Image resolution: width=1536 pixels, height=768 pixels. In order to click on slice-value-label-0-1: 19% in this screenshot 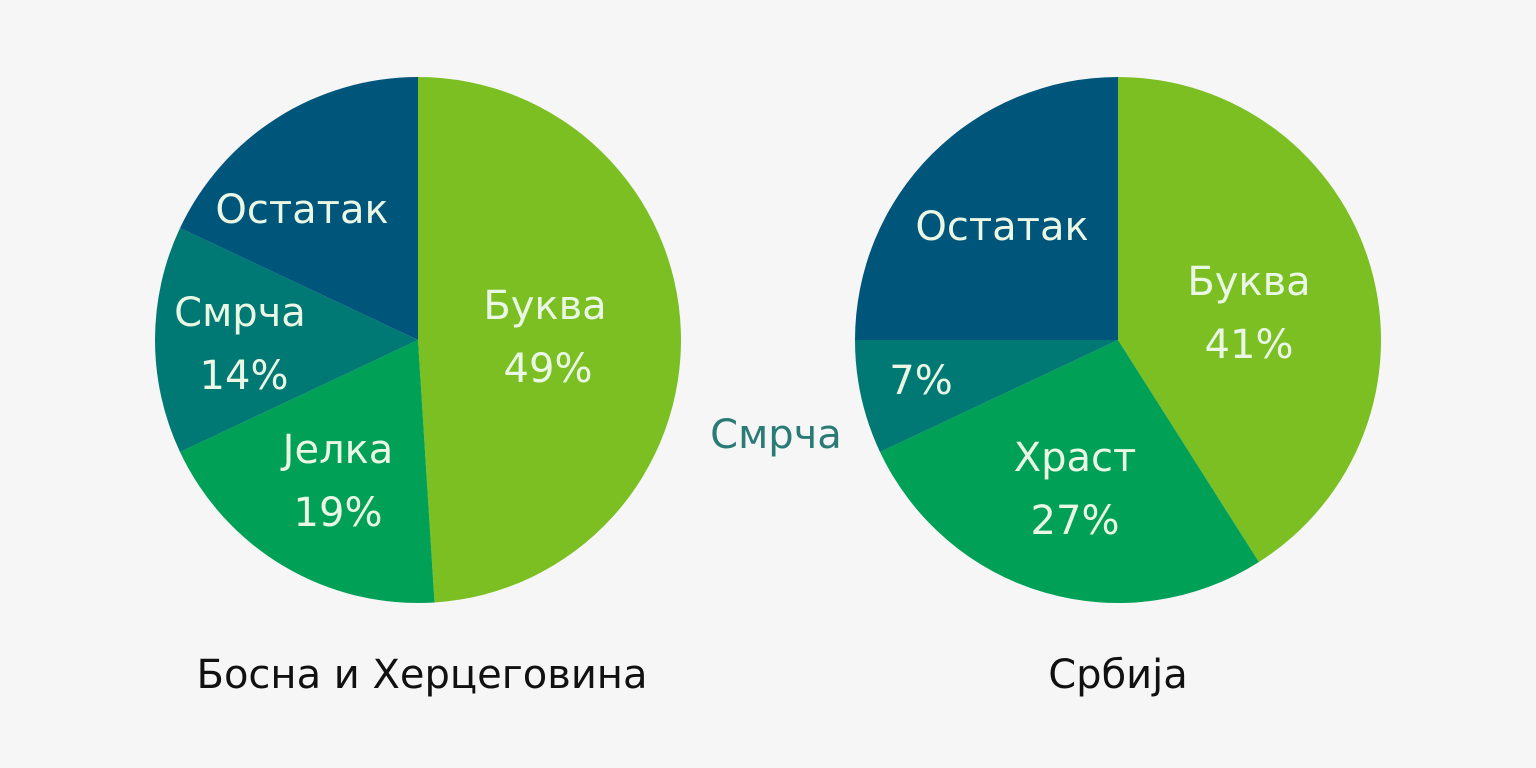, I will do `click(338, 513)`.